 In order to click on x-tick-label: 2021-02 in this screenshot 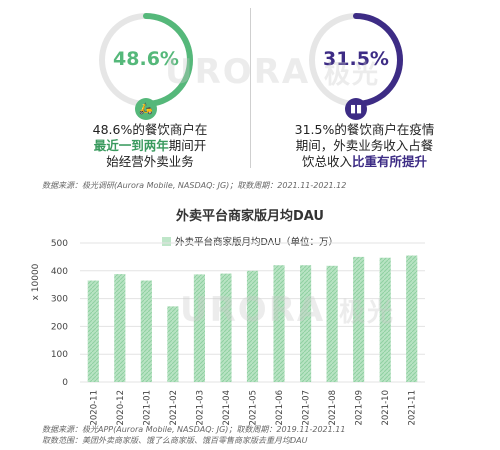, I will do `click(174, 408)`.